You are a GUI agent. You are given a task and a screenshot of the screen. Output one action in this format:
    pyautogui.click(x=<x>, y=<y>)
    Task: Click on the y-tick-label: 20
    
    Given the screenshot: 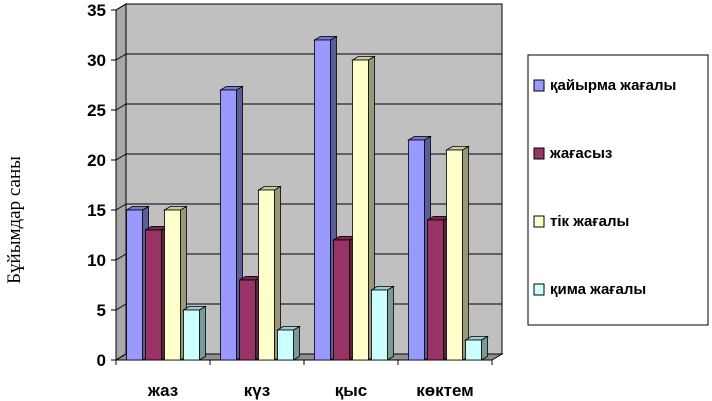 What is the action you would take?
    pyautogui.click(x=96, y=160)
    